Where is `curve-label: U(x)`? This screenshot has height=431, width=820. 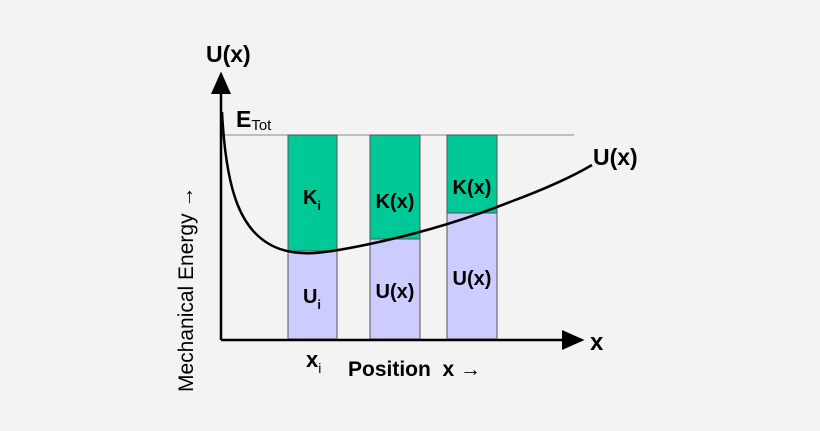 curve-label: U(x) is located at coordinates (615, 157).